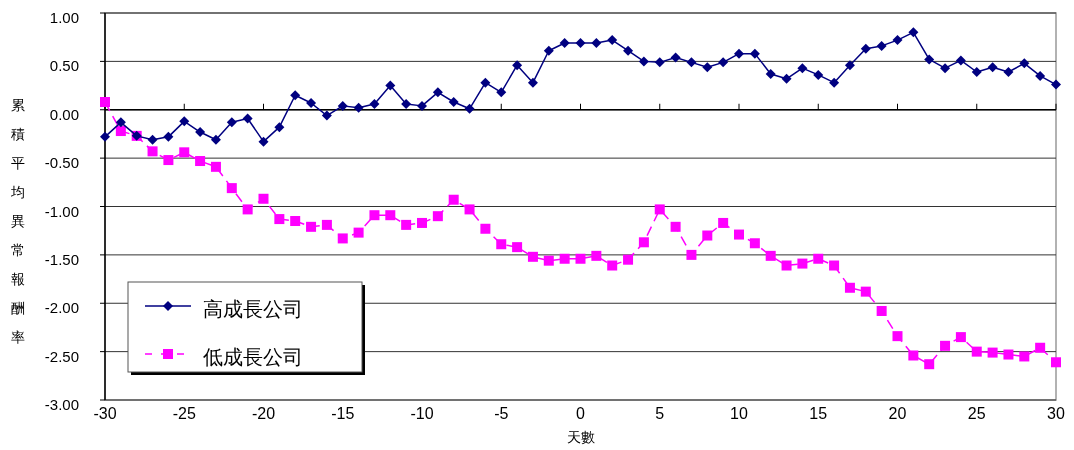 The image size is (1074, 450). Describe the element at coordinates (61, 356) in the screenshot. I see `y-tick-label: -2.50` at that location.